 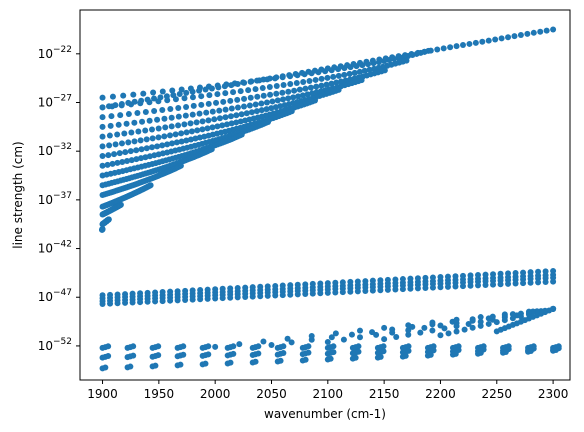 I want to click on fan-3-point, so click(x=440, y=325).